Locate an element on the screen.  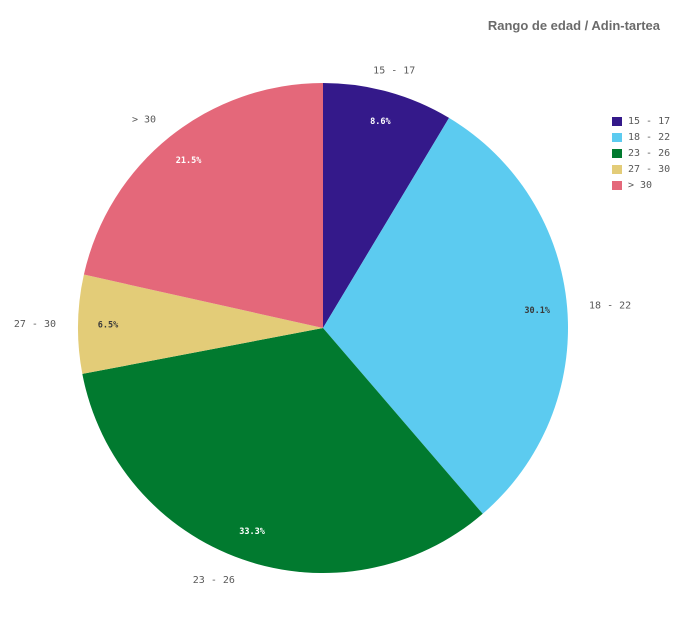
legend-item: 18 - 22 is located at coordinates (641, 137).